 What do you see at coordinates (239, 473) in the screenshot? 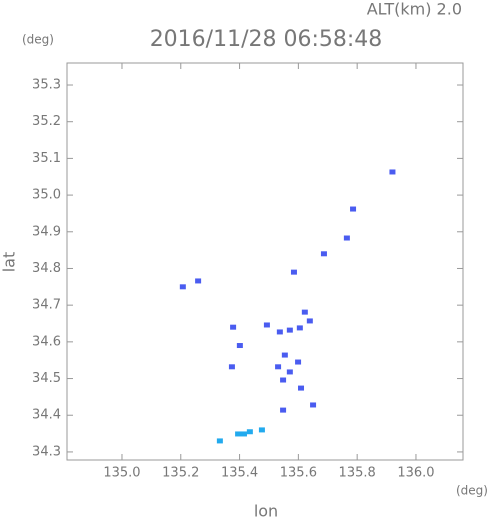
I see `x-tick-label: 135.4` at bounding box center [239, 473].